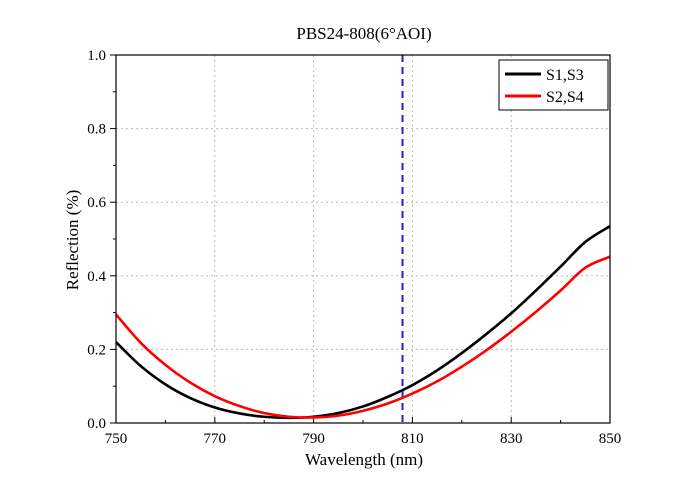 This screenshot has height=498, width=700. What do you see at coordinates (215, 439) in the screenshot?
I see `x-tick-label: 770` at bounding box center [215, 439].